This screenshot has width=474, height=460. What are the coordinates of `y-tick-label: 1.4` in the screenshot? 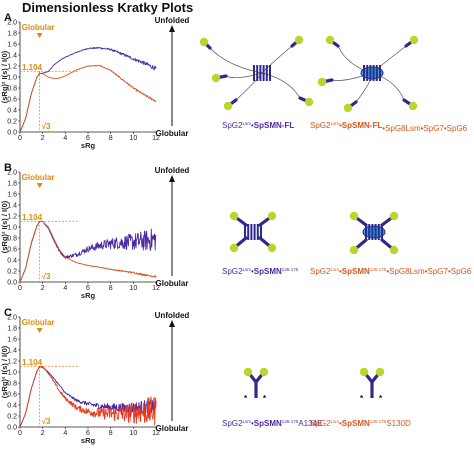 It's located at (12, 55).